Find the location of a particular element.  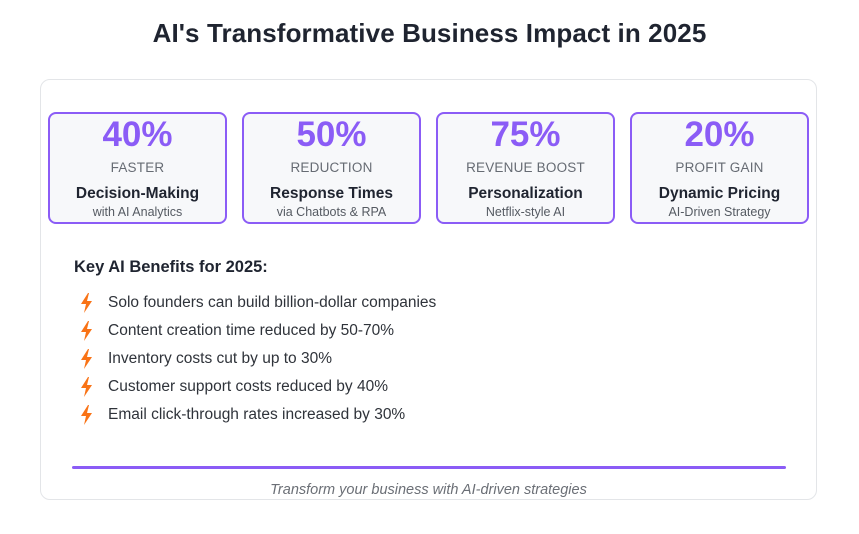

benefit-text: Customer support costs reduced by 40% is located at coordinates (248, 386).